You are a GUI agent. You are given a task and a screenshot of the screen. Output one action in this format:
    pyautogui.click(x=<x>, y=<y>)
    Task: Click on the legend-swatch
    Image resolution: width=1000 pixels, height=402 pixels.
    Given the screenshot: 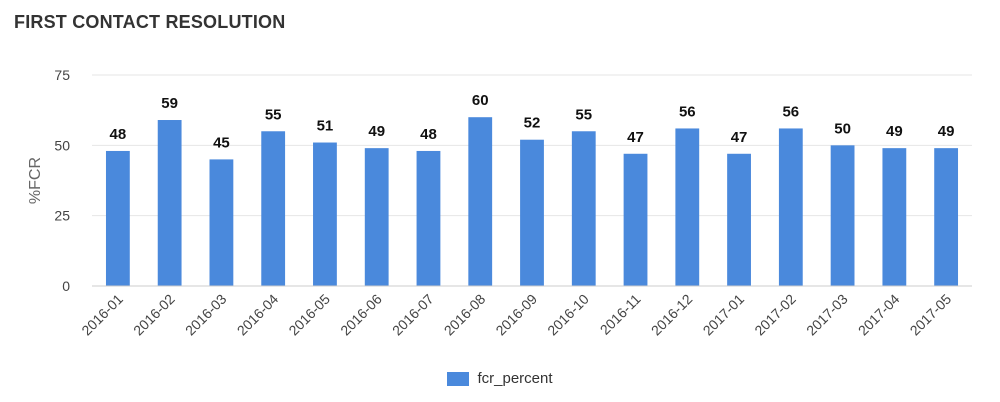 What is the action you would take?
    pyautogui.click(x=458, y=378)
    